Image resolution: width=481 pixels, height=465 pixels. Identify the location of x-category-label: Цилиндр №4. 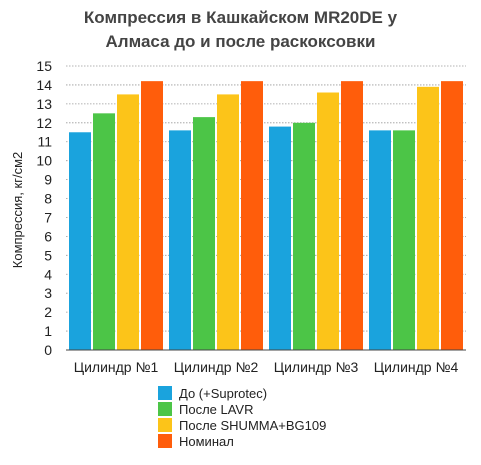
(416, 367).